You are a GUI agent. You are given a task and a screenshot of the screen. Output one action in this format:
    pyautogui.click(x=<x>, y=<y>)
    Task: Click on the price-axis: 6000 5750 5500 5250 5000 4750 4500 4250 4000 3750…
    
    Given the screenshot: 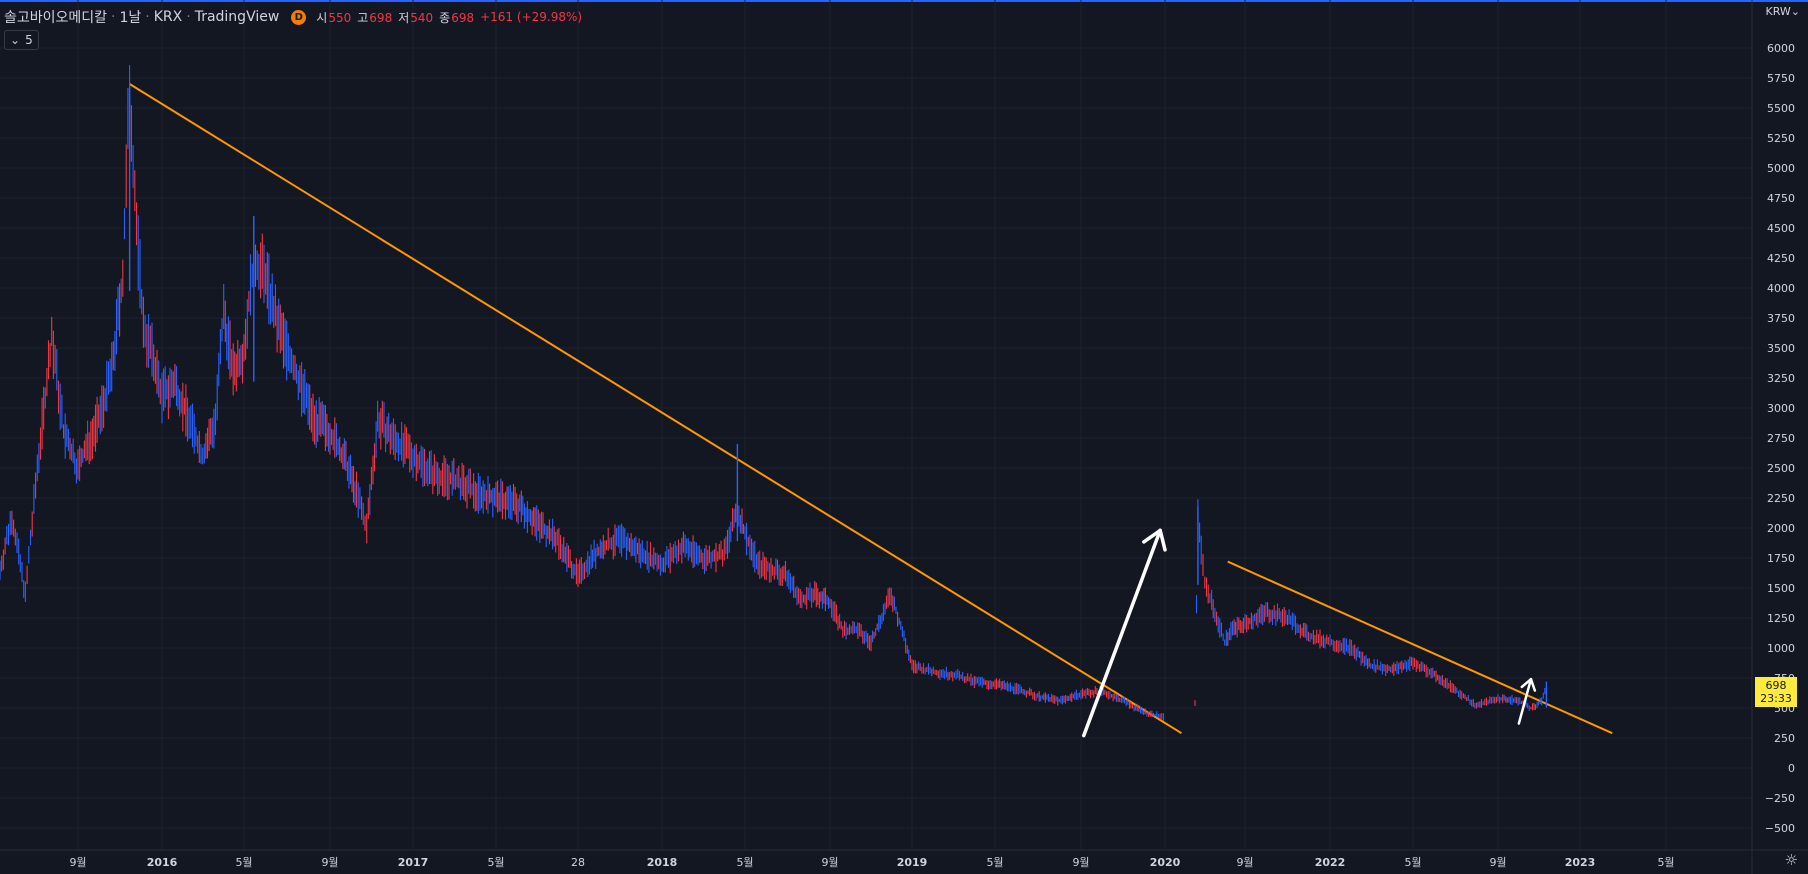 What is the action you would take?
    pyautogui.click(x=1773, y=437)
    